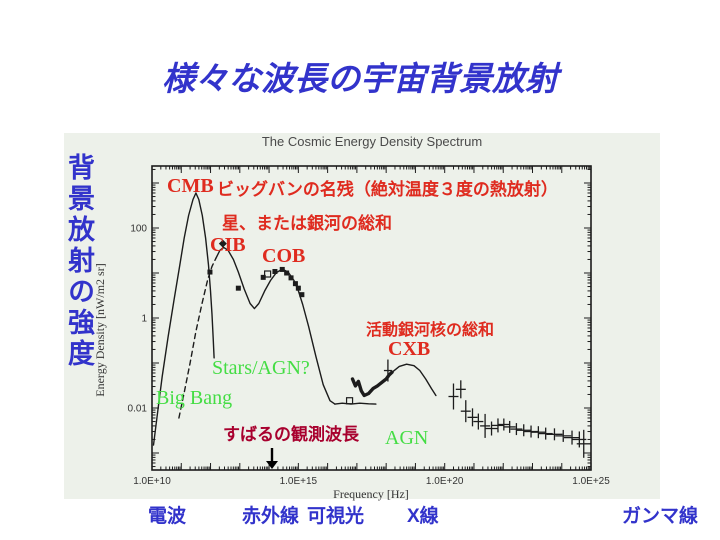 Image resolution: width=720 pixels, height=540 pixels. Describe the element at coordinates (355, 403) in the screenshot. I see `curve-x-ray-floor` at that location.